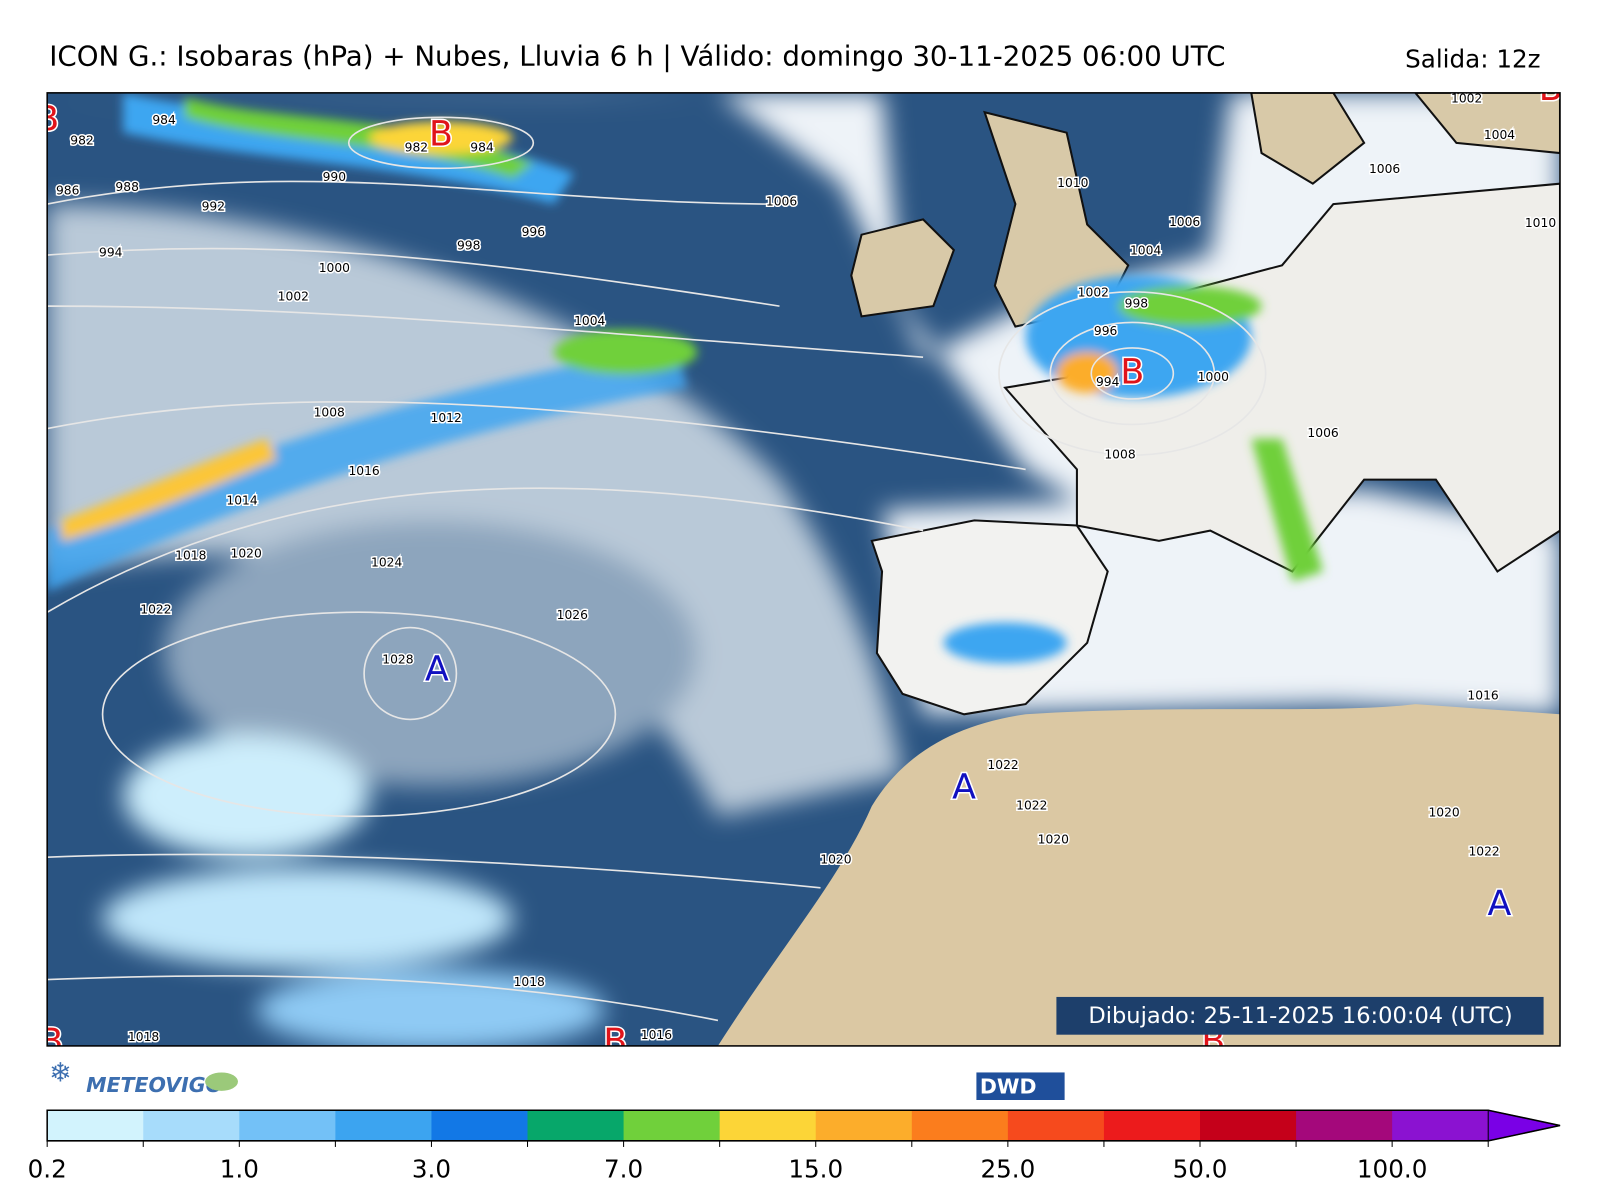 The image size is (1600, 1200). I want to click on colorbar-frame, so click(803, 1125).